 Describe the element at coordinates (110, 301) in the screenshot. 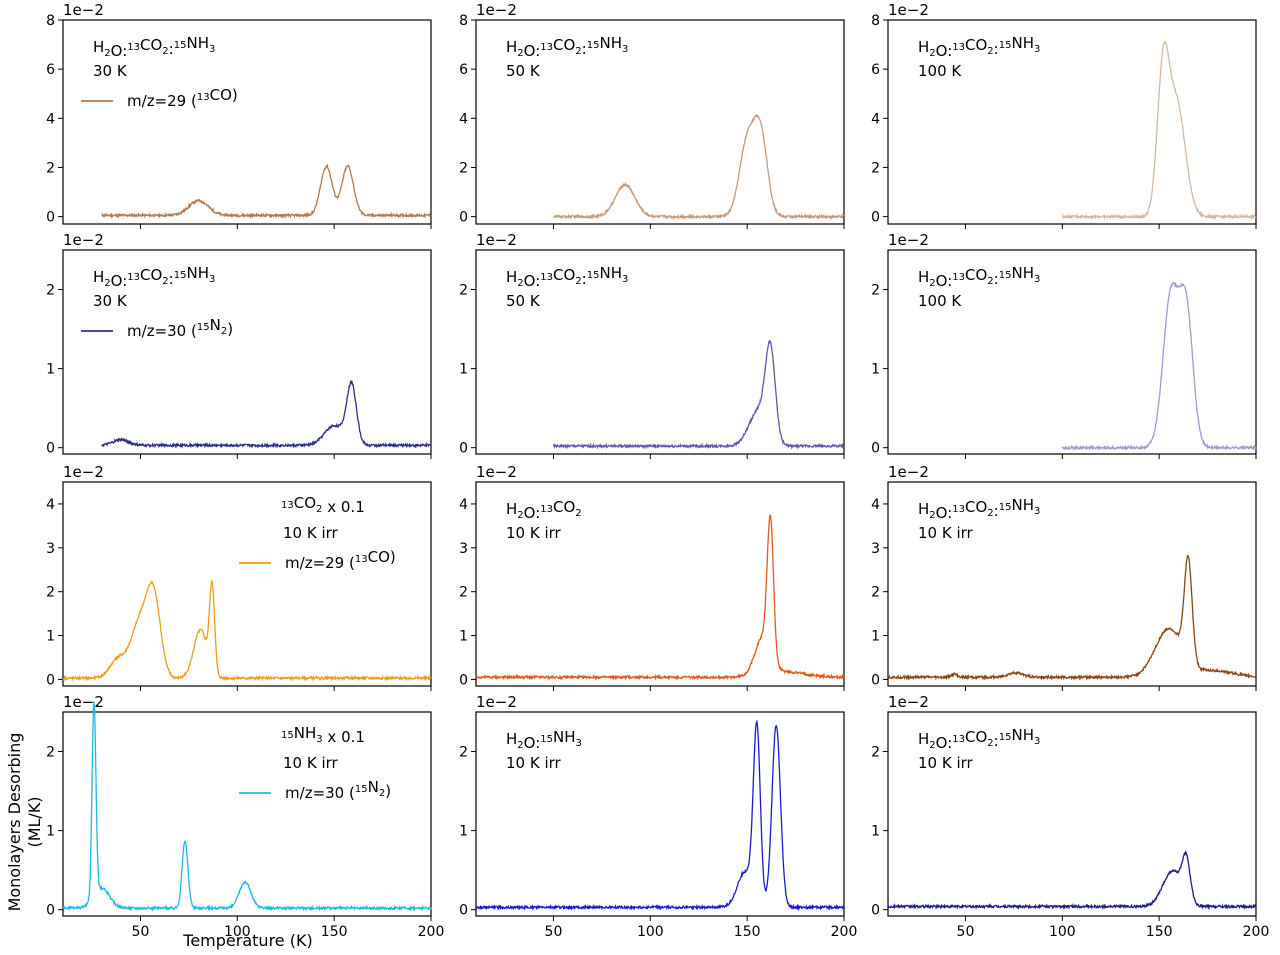

I see `annotation-line2: 30 K` at that location.